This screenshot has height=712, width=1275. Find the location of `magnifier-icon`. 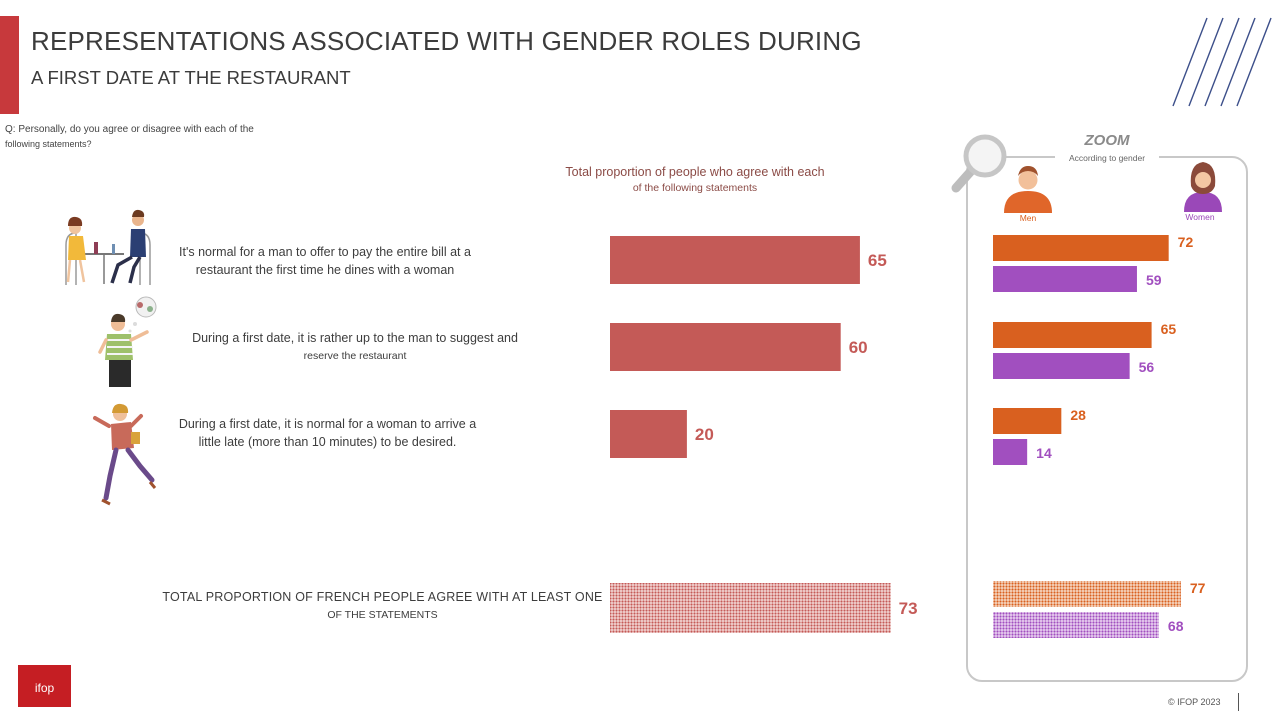

magnifier-icon is located at coordinates (979, 163).